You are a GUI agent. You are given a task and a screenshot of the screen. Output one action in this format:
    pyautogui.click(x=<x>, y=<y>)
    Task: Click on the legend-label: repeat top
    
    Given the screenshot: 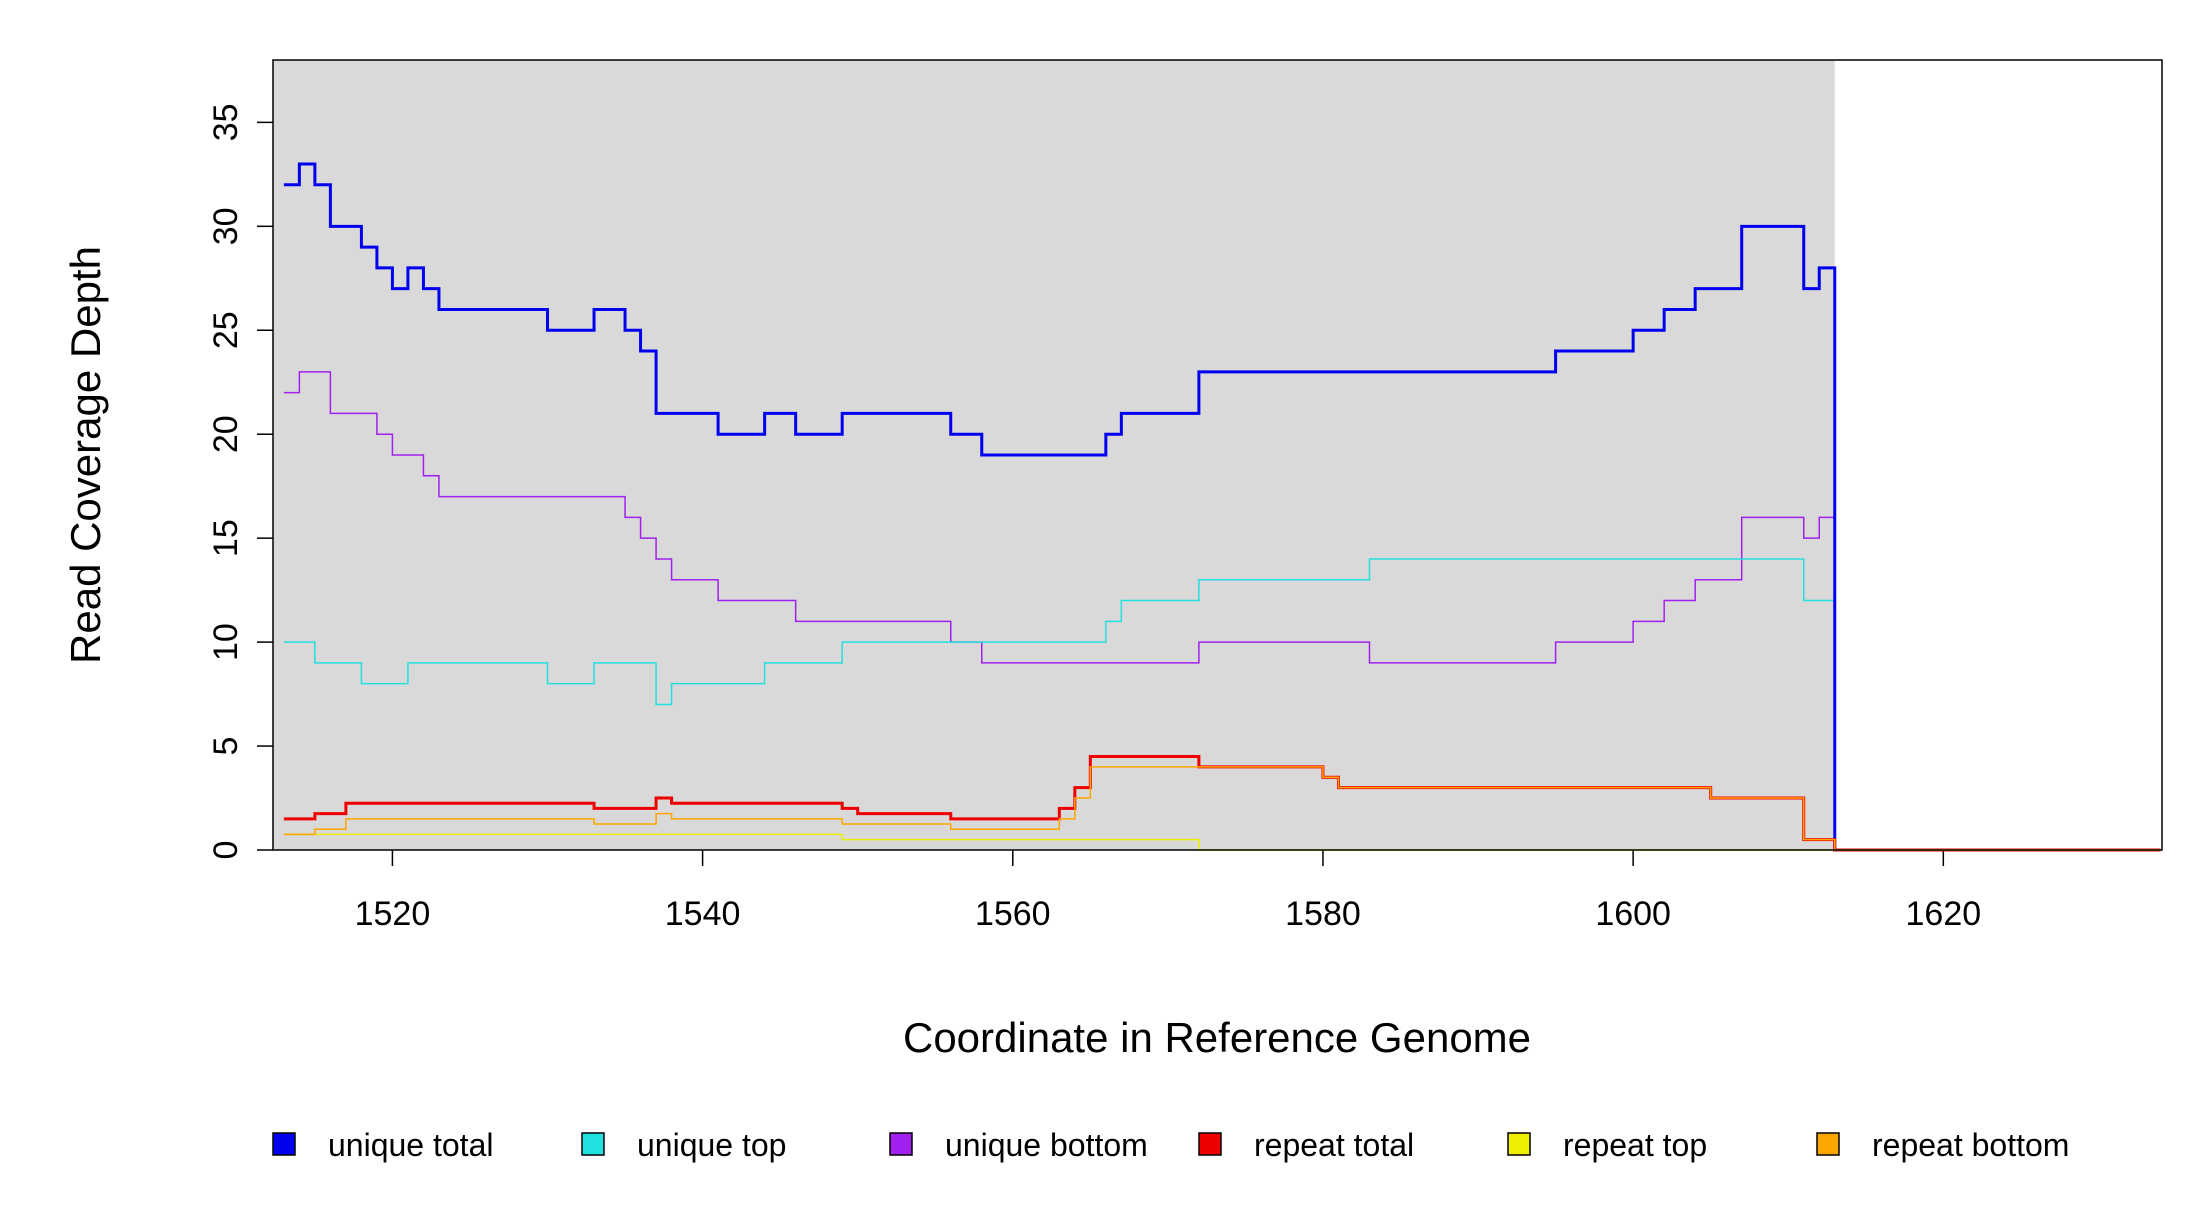 What is the action you would take?
    pyautogui.click(x=1635, y=1145)
    